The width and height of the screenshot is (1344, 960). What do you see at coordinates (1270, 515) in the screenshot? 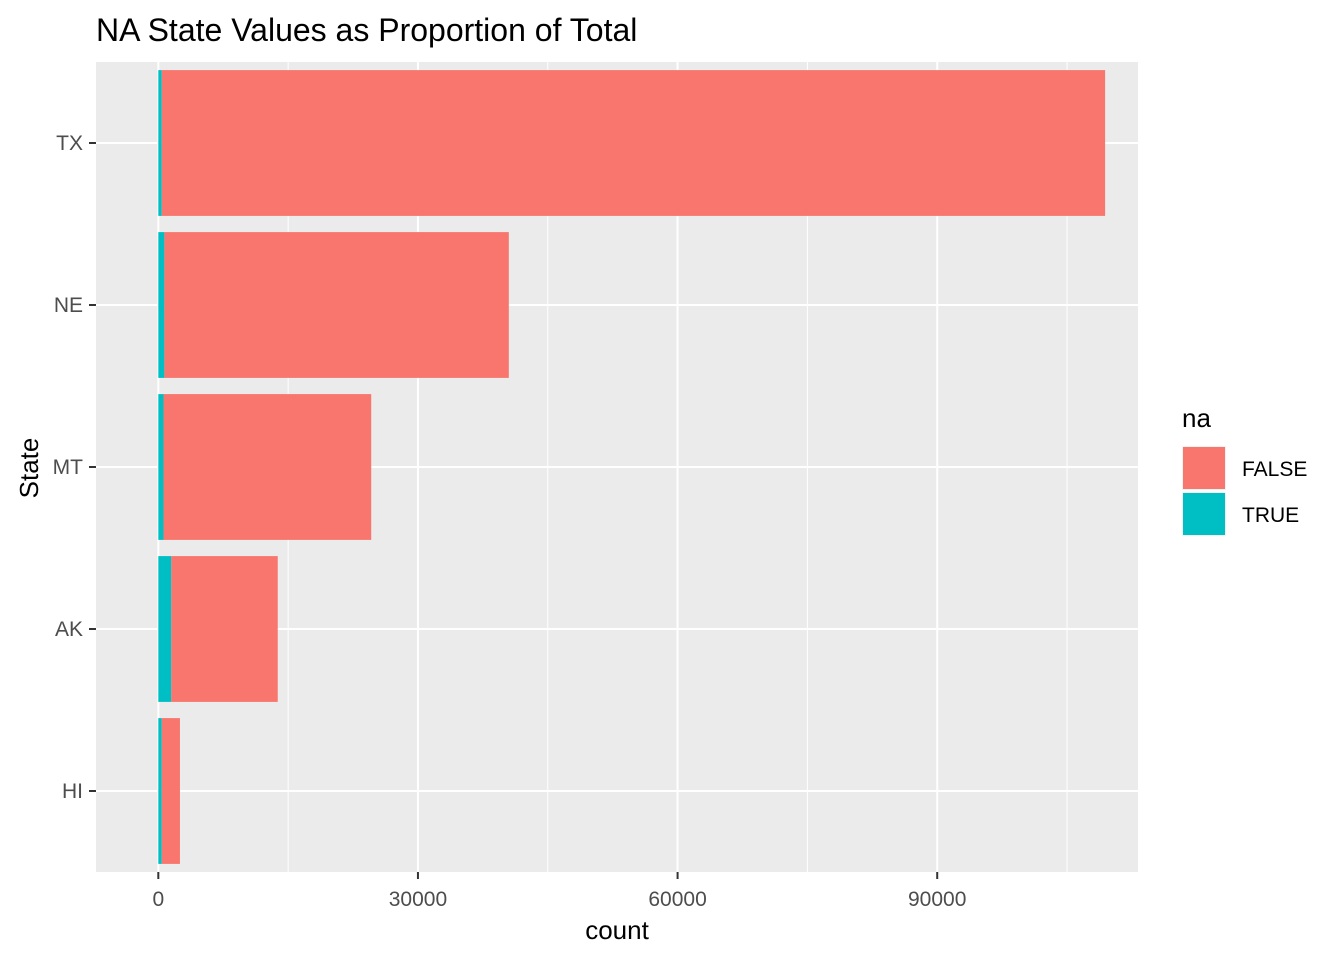
I see `legend-label-true: TRUE` at bounding box center [1270, 515].